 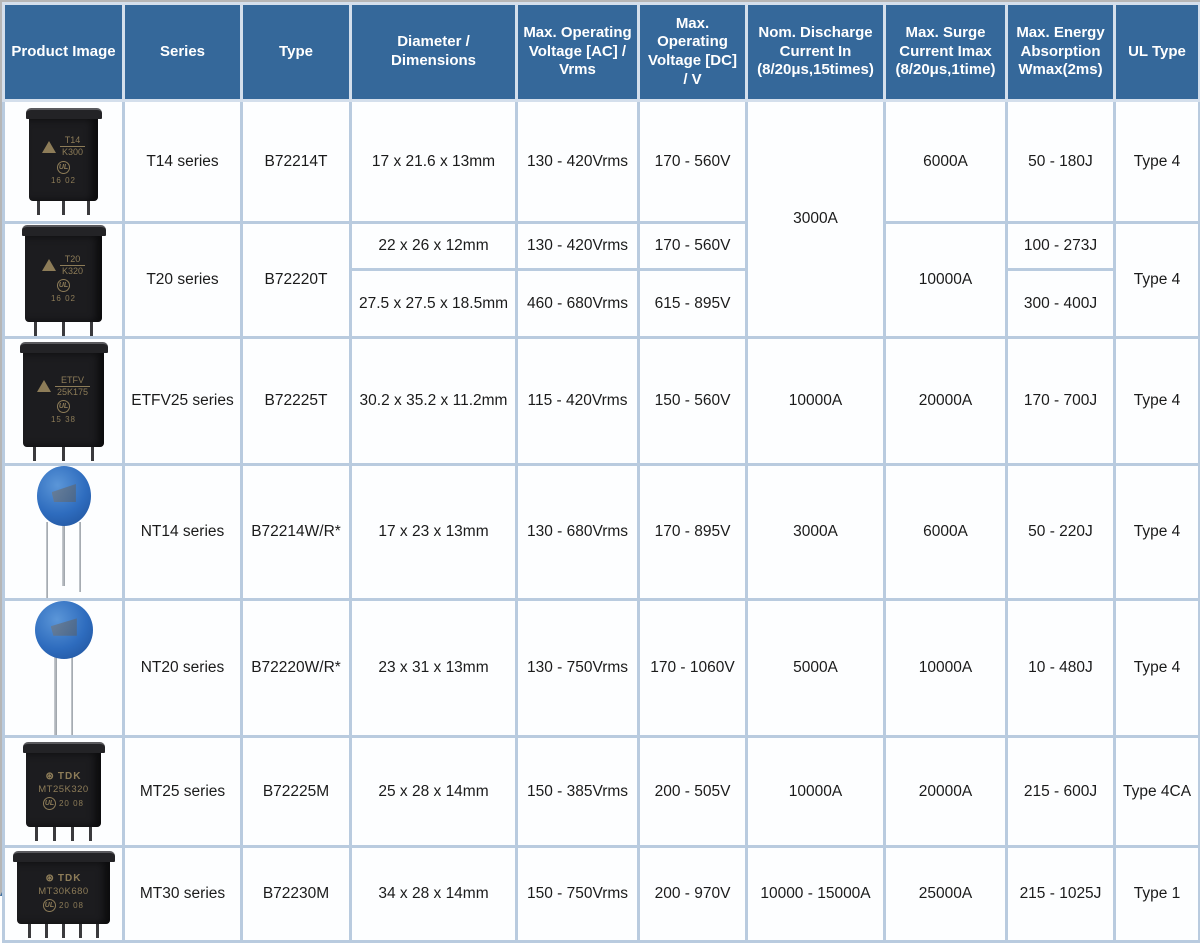 I want to click on cell-voltage-dc: 615 - 895V, so click(x=692, y=303).